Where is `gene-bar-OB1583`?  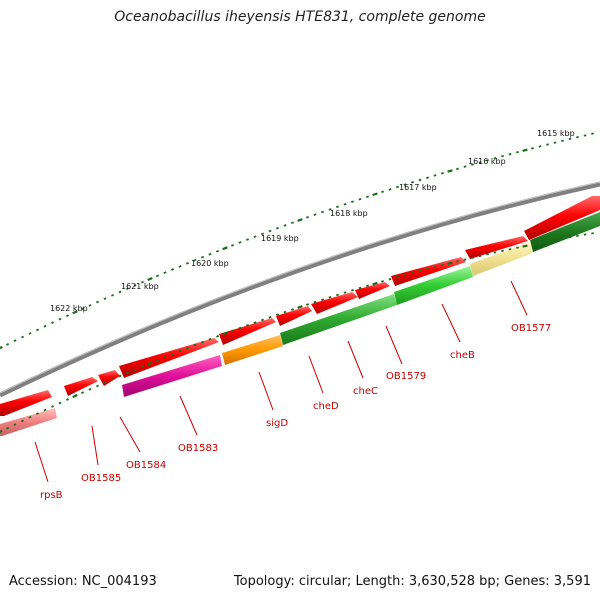
gene-bar-OB1583 is located at coordinates (172, 376).